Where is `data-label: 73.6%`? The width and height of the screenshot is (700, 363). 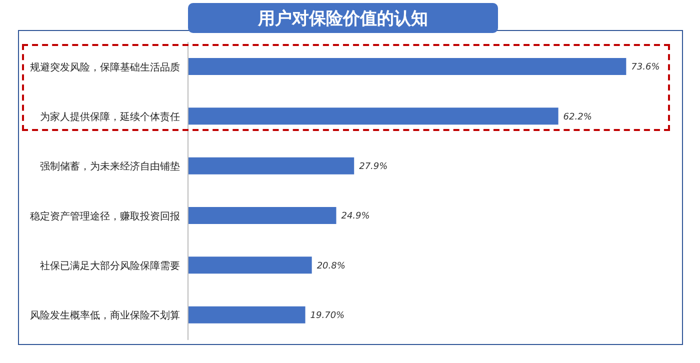 data-label: 73.6% is located at coordinates (645, 67).